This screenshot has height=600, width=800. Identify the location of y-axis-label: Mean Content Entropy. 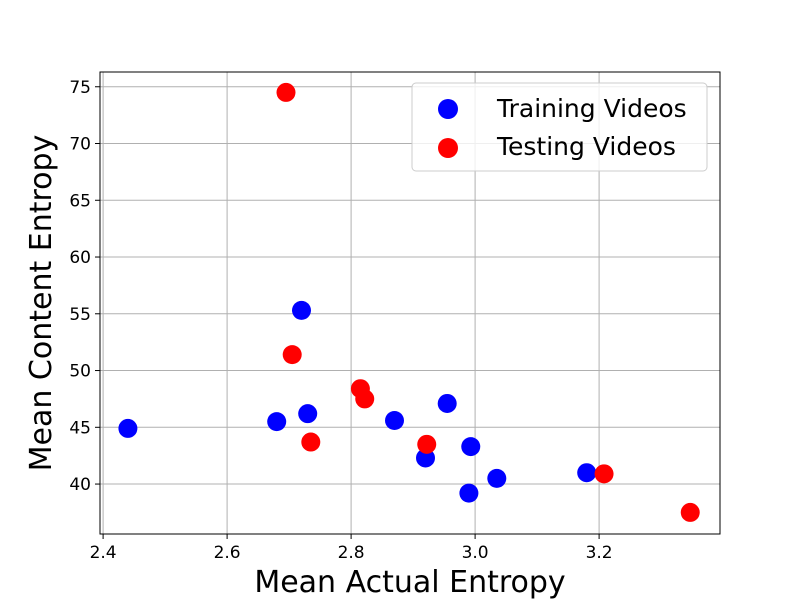
(41, 303).